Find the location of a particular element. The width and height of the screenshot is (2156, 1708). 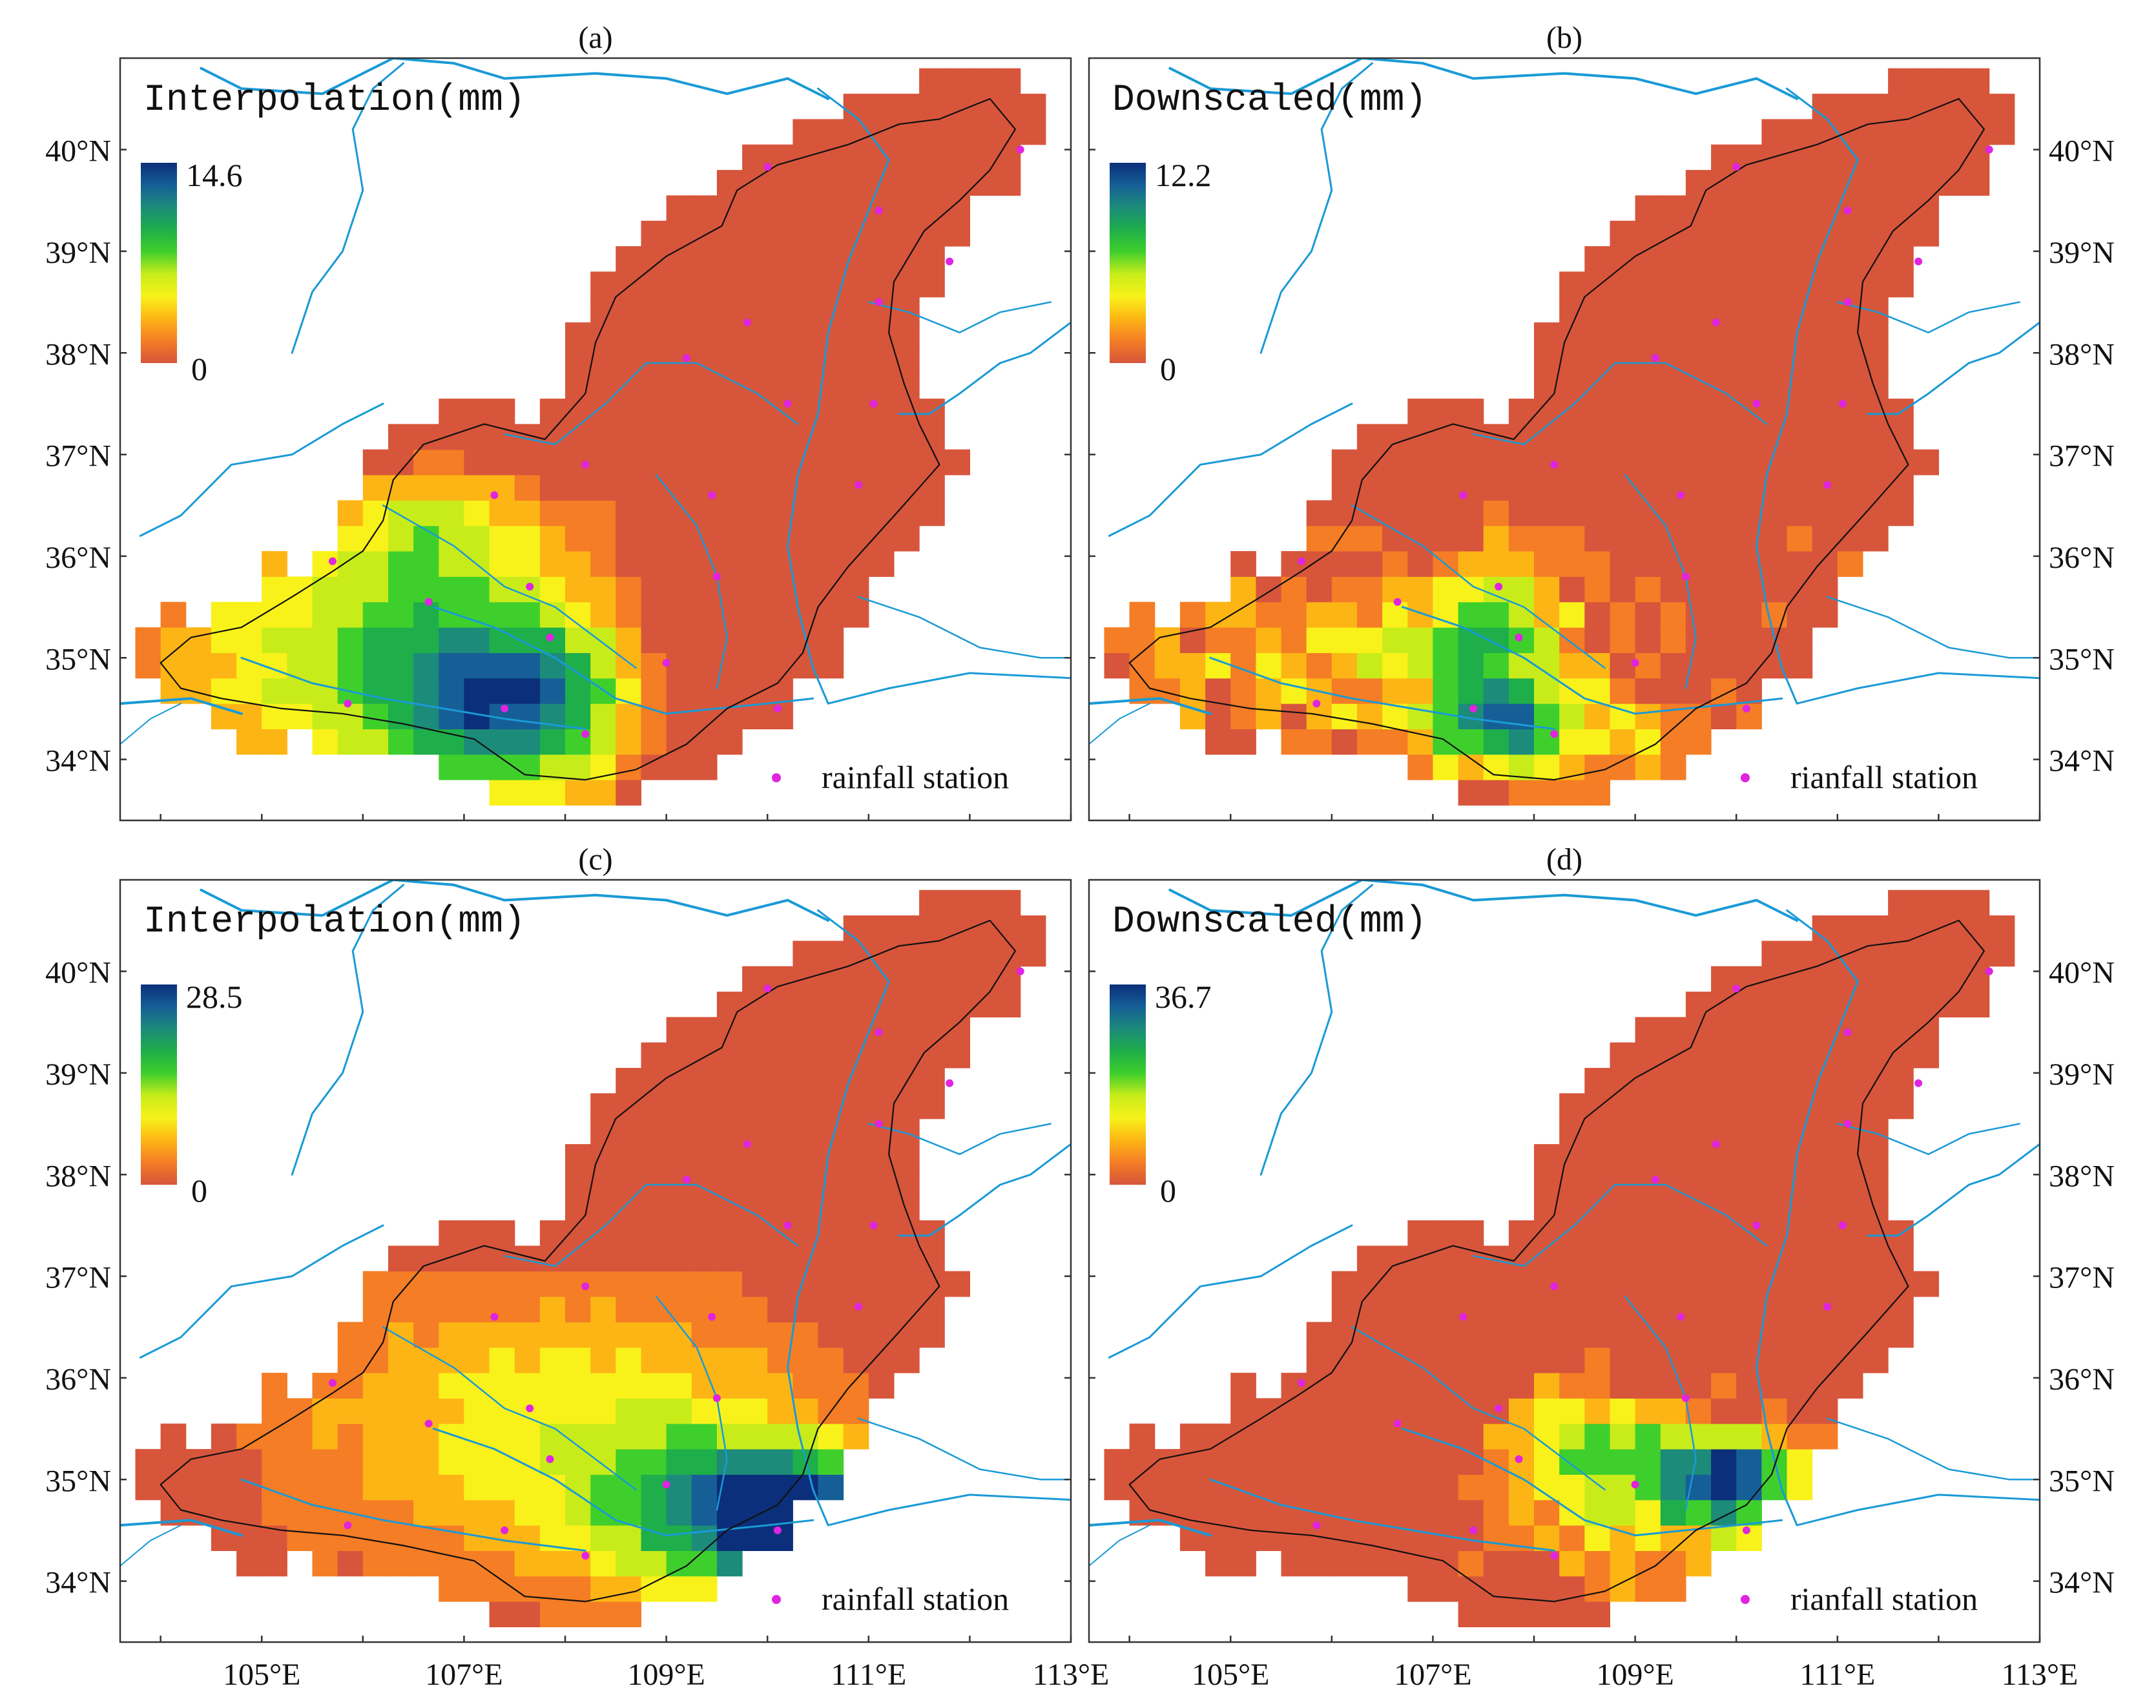

legend-station-marker is located at coordinates (1745, 1599).